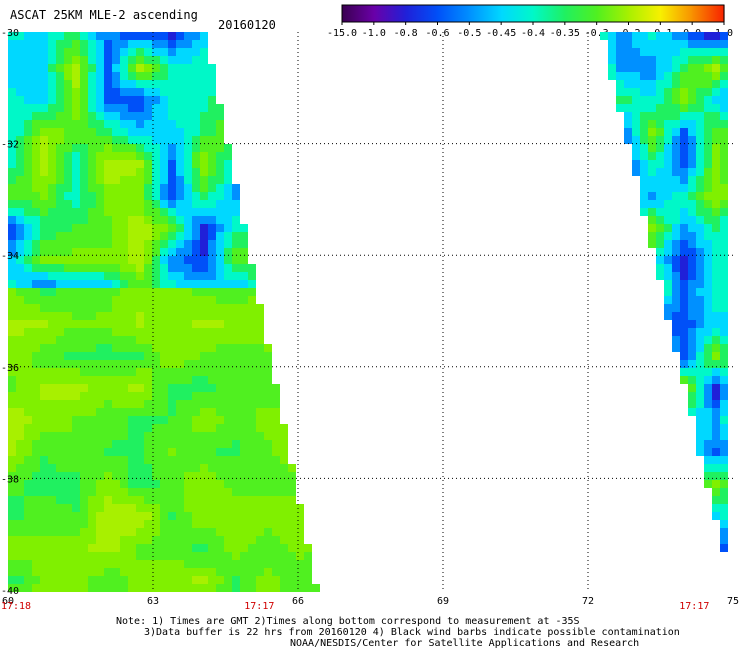 The width and height of the screenshot is (740, 650). I want to click on x-tick-label: 72, so click(588, 601).